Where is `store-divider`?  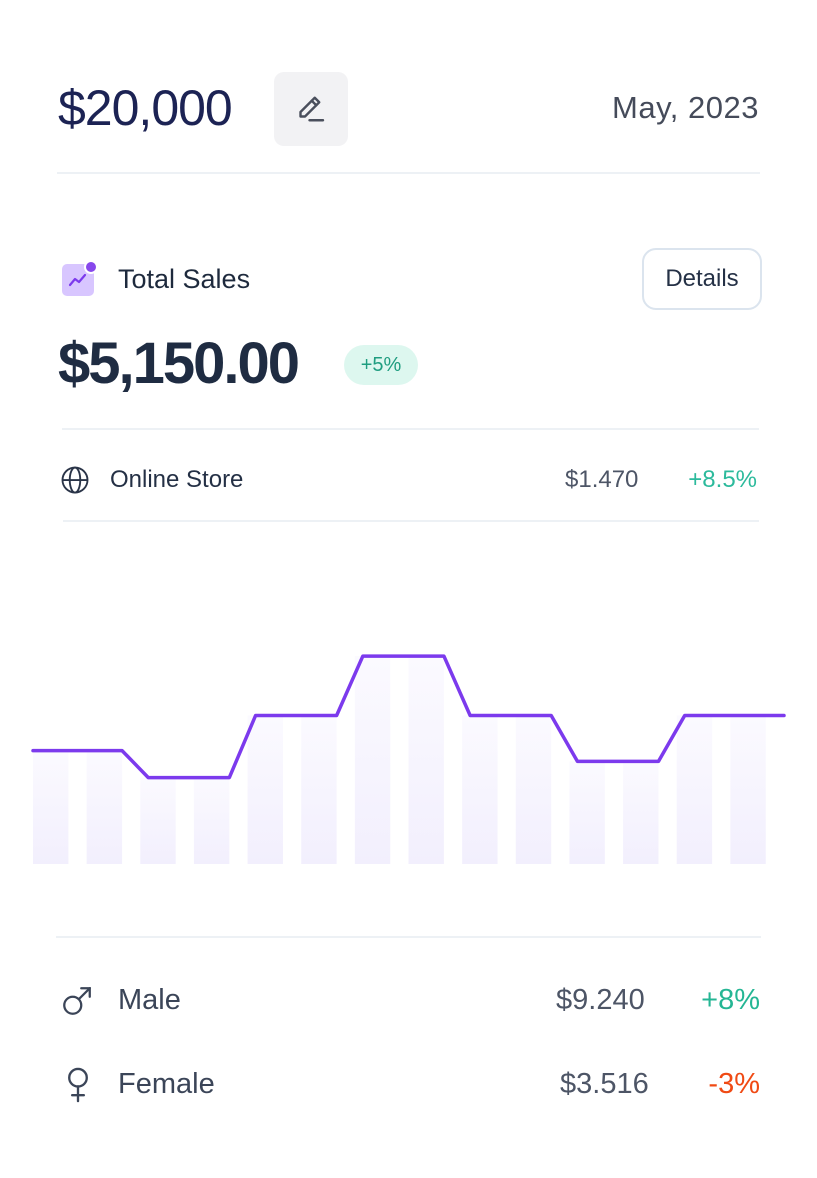 store-divider is located at coordinates (411, 521).